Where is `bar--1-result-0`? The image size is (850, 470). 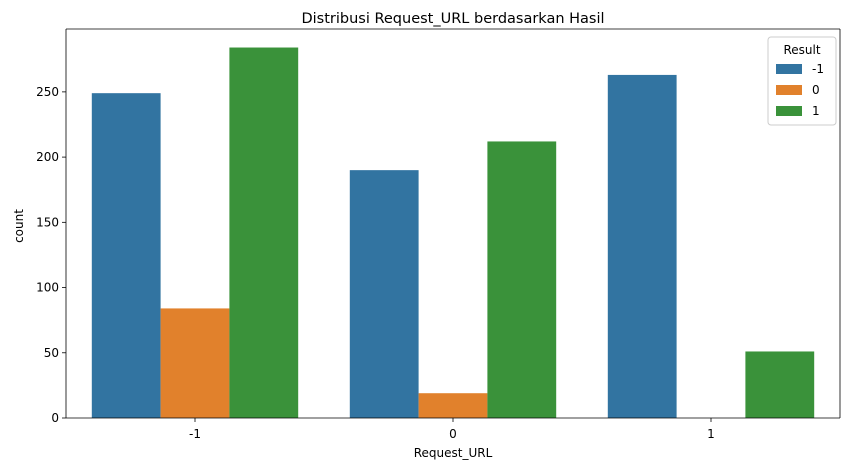 bar--1-result-0 is located at coordinates (195, 363).